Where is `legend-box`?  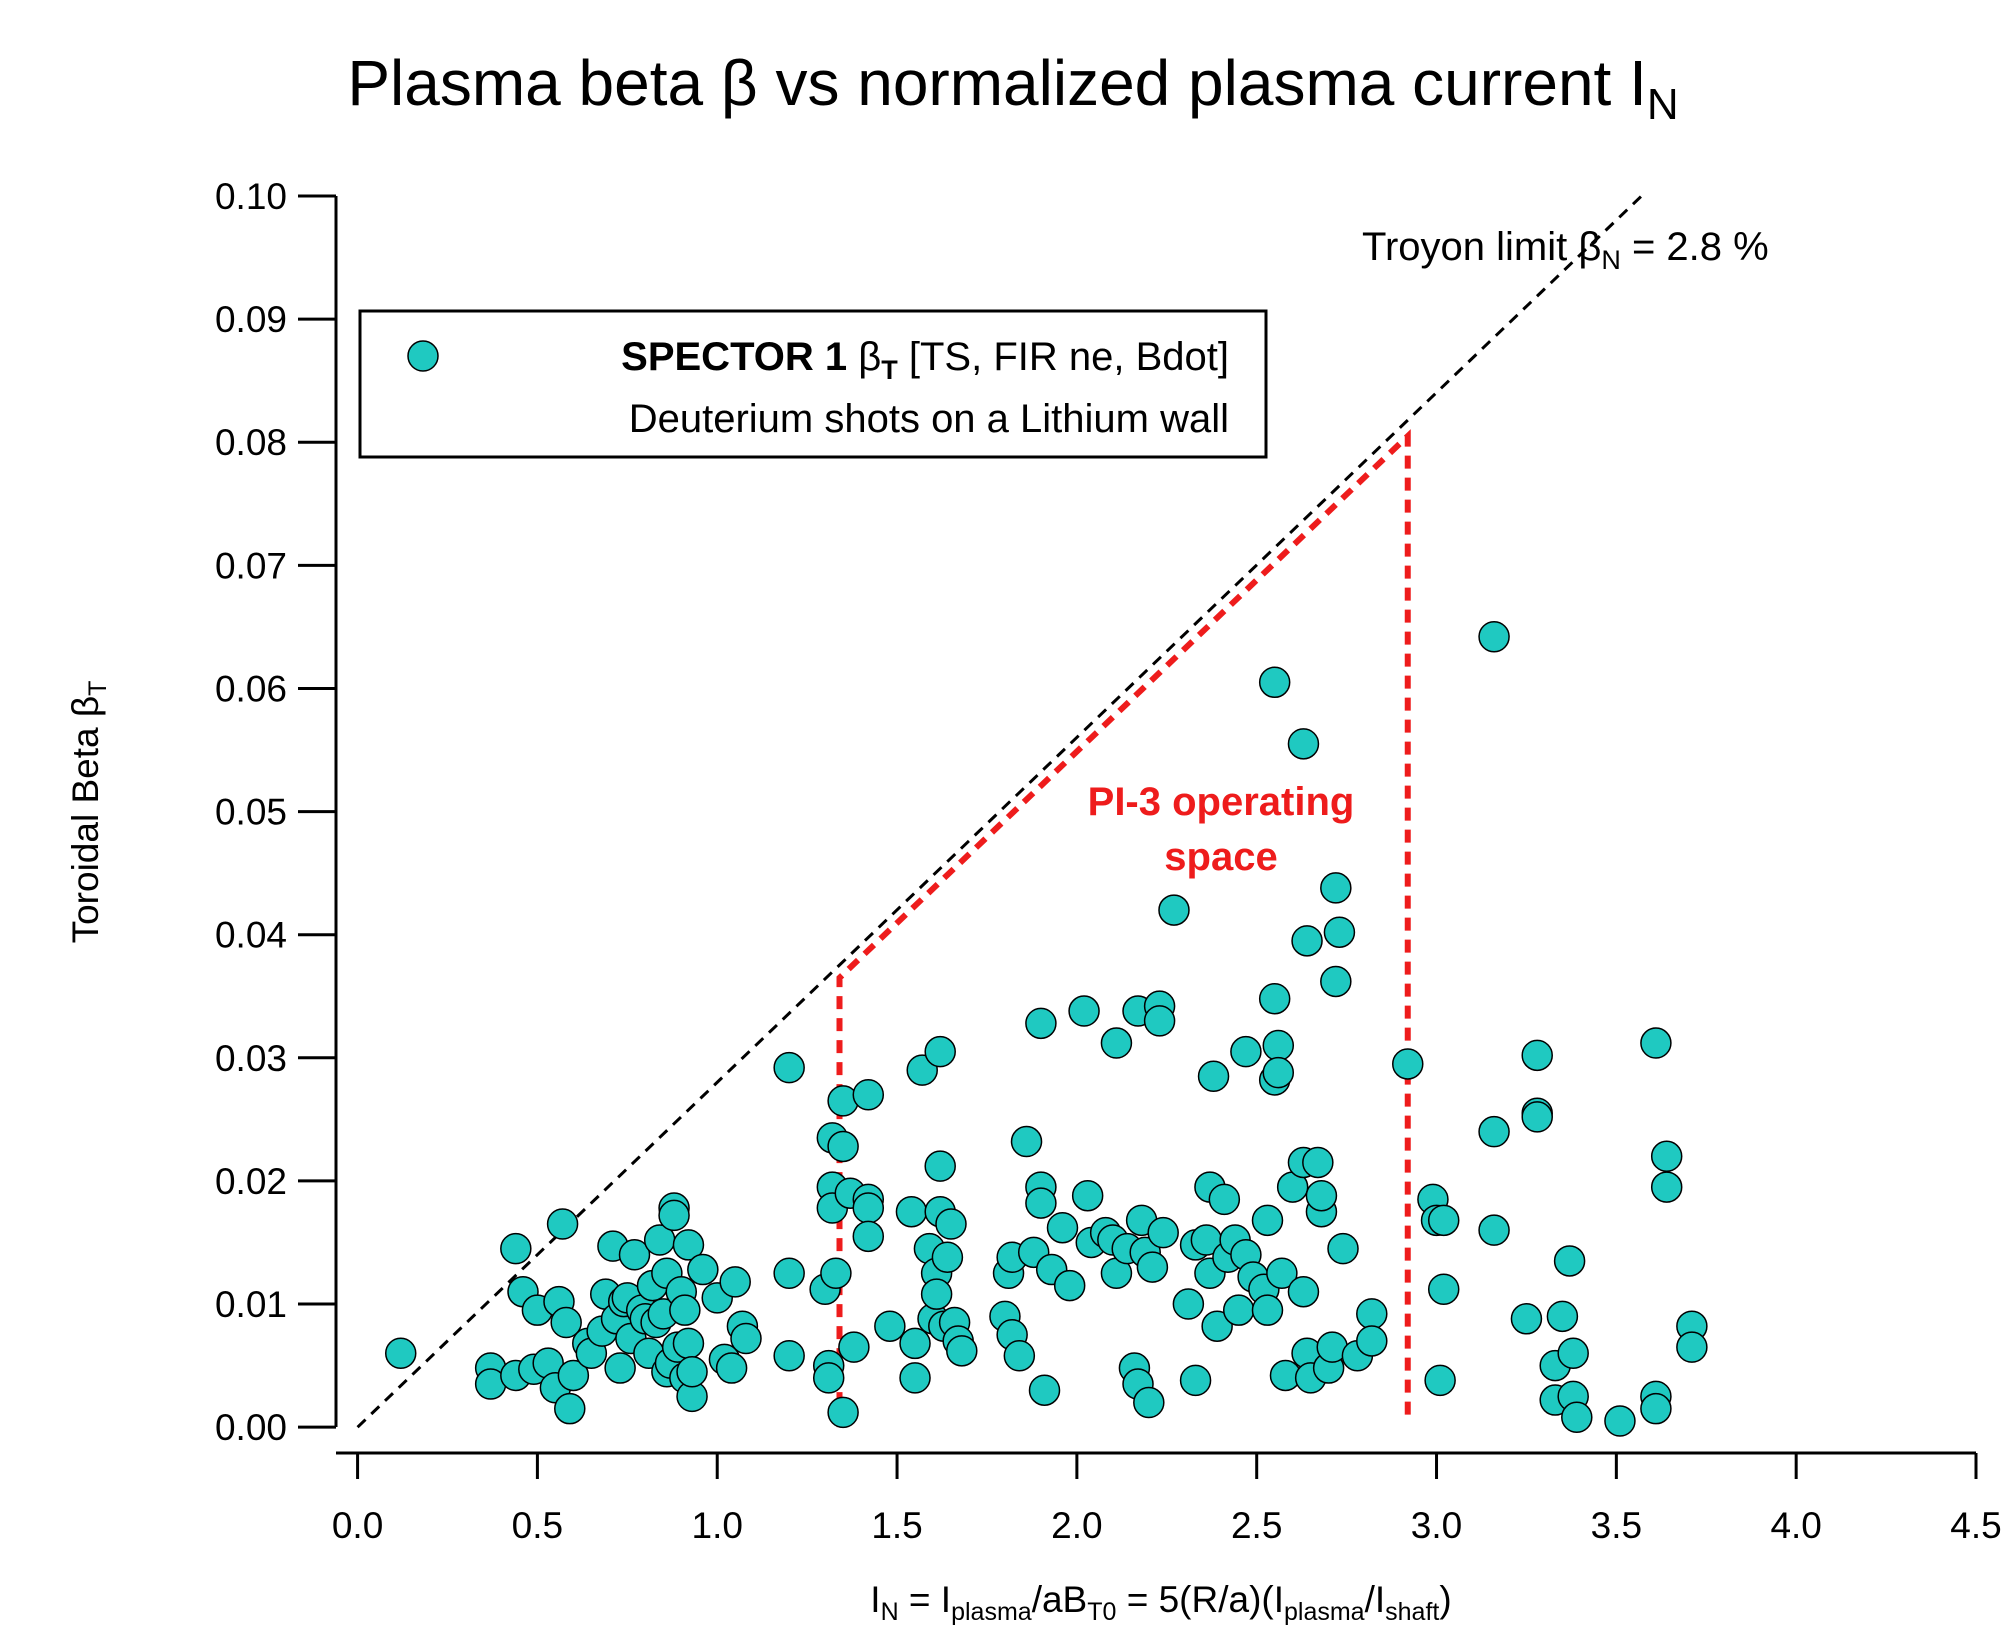 legend-box is located at coordinates (813, 384).